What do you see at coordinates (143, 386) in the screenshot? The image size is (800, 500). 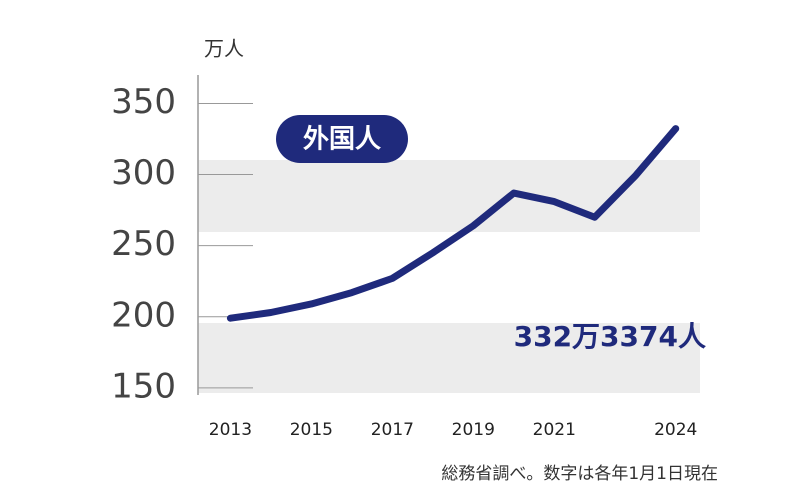 I see `y-tick-label: 150` at bounding box center [143, 386].